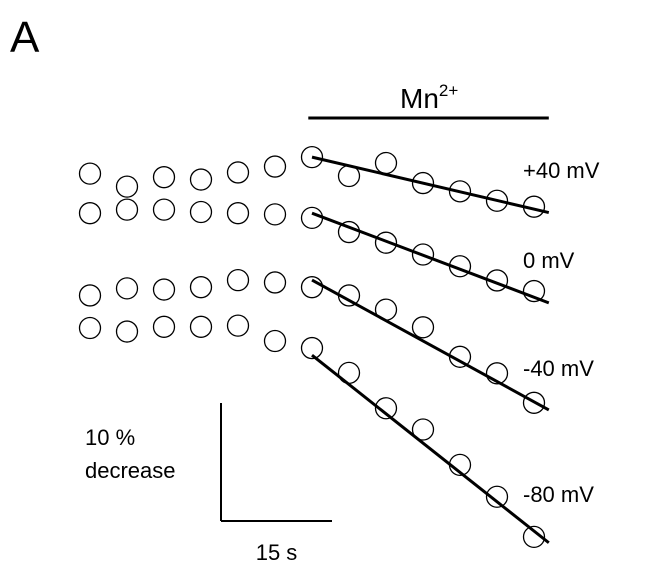 The height and width of the screenshot is (571, 649). Describe the element at coordinates (277, 552) in the screenshot. I see `scale-label-x: 15 s` at that location.